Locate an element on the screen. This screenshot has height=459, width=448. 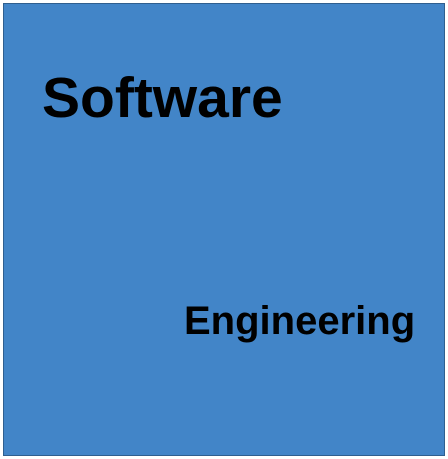
secondary-word: Engineering is located at coordinates (300, 321).